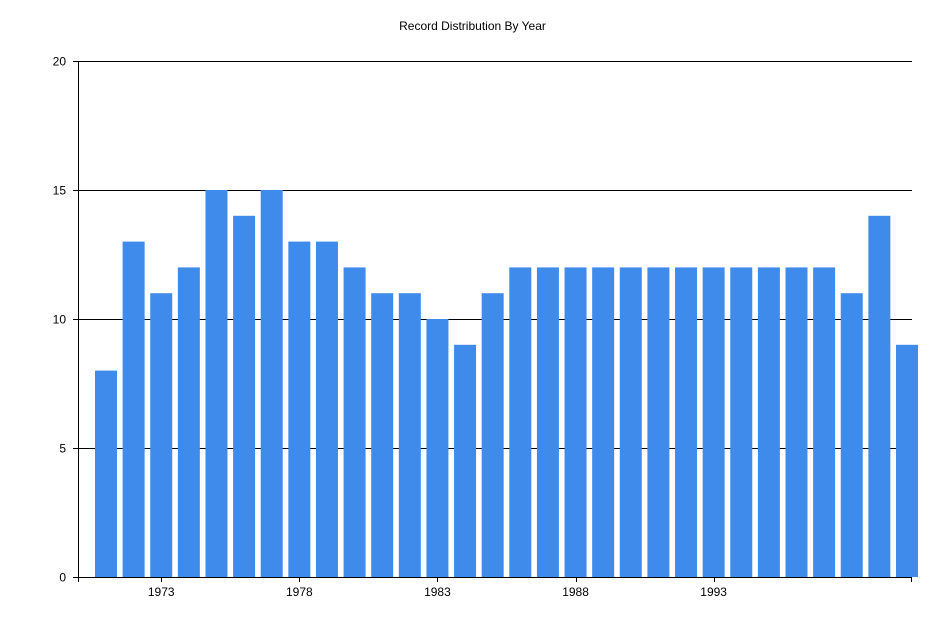 The width and height of the screenshot is (945, 630). Describe the element at coordinates (299, 592) in the screenshot. I see `x-tick-label: 1978` at that location.